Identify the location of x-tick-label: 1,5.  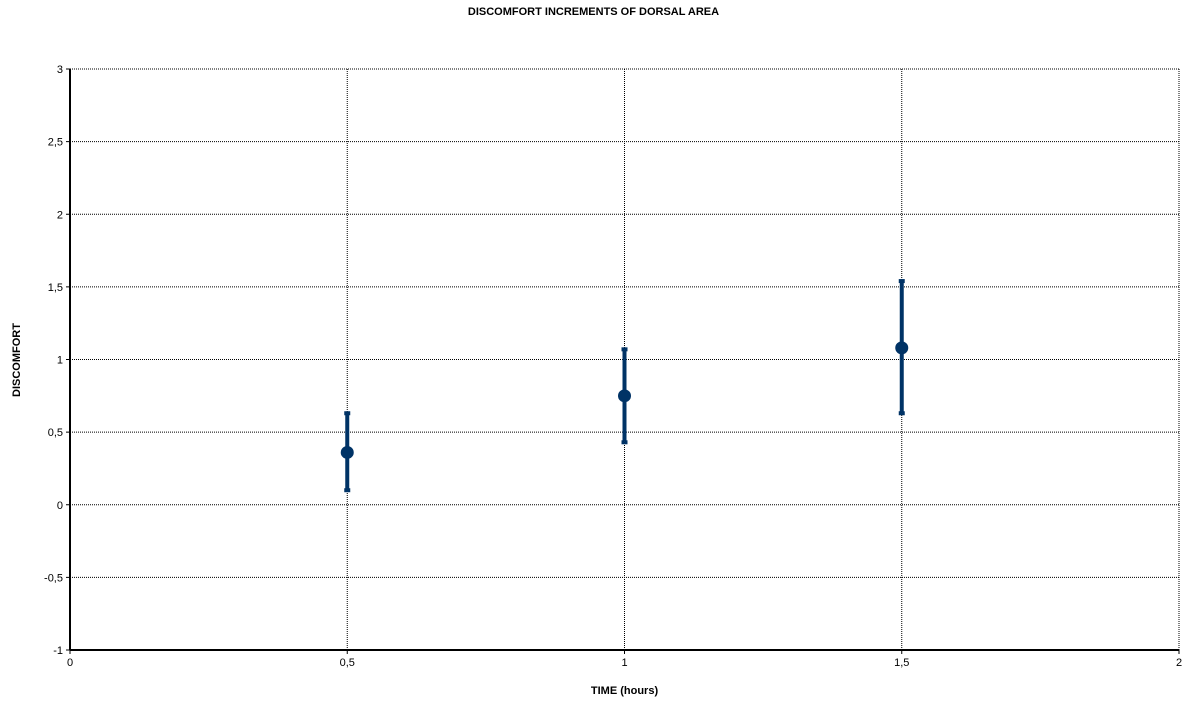
(901, 663).